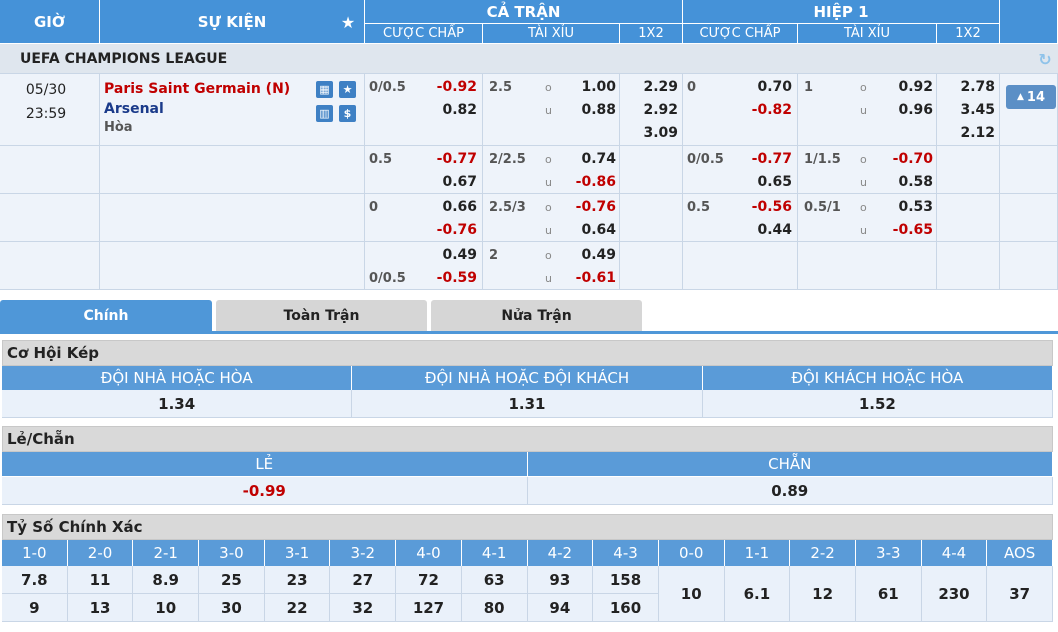 This screenshot has width=1058, height=632. I want to click on total-line: 2.5, so click(501, 87).